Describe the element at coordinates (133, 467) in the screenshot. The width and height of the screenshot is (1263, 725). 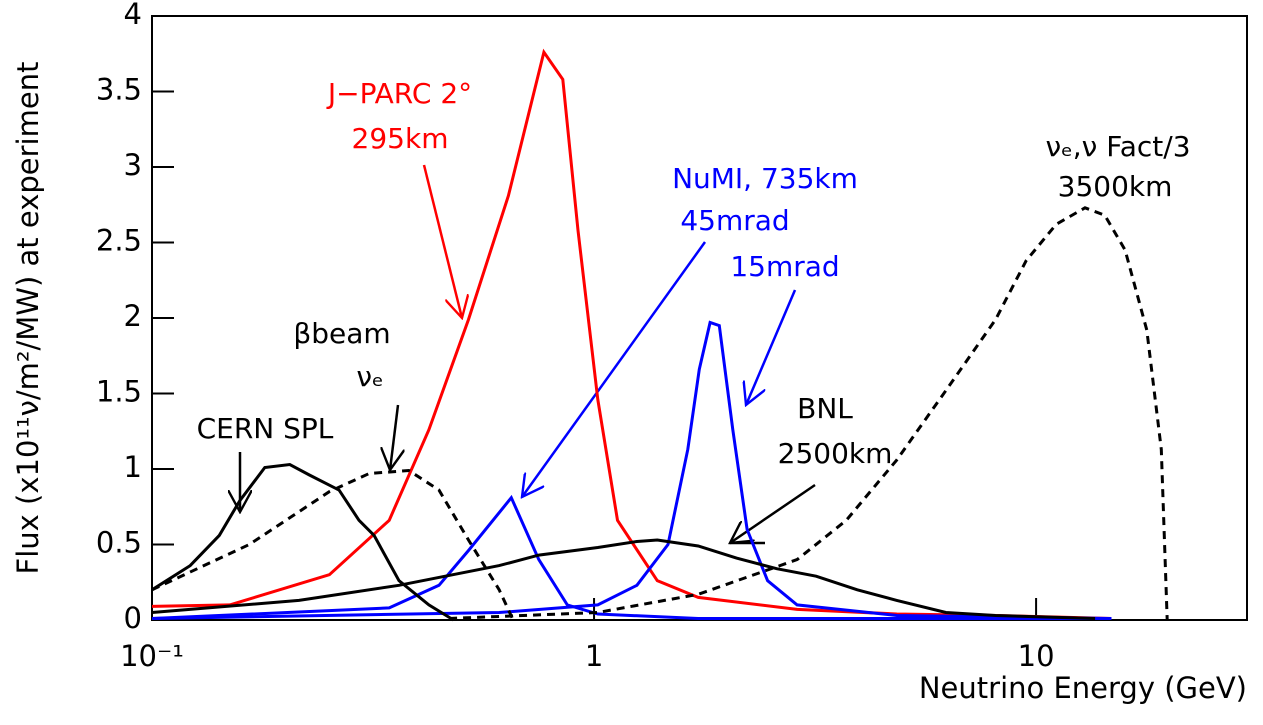
I see `y-tick-label: 1` at that location.